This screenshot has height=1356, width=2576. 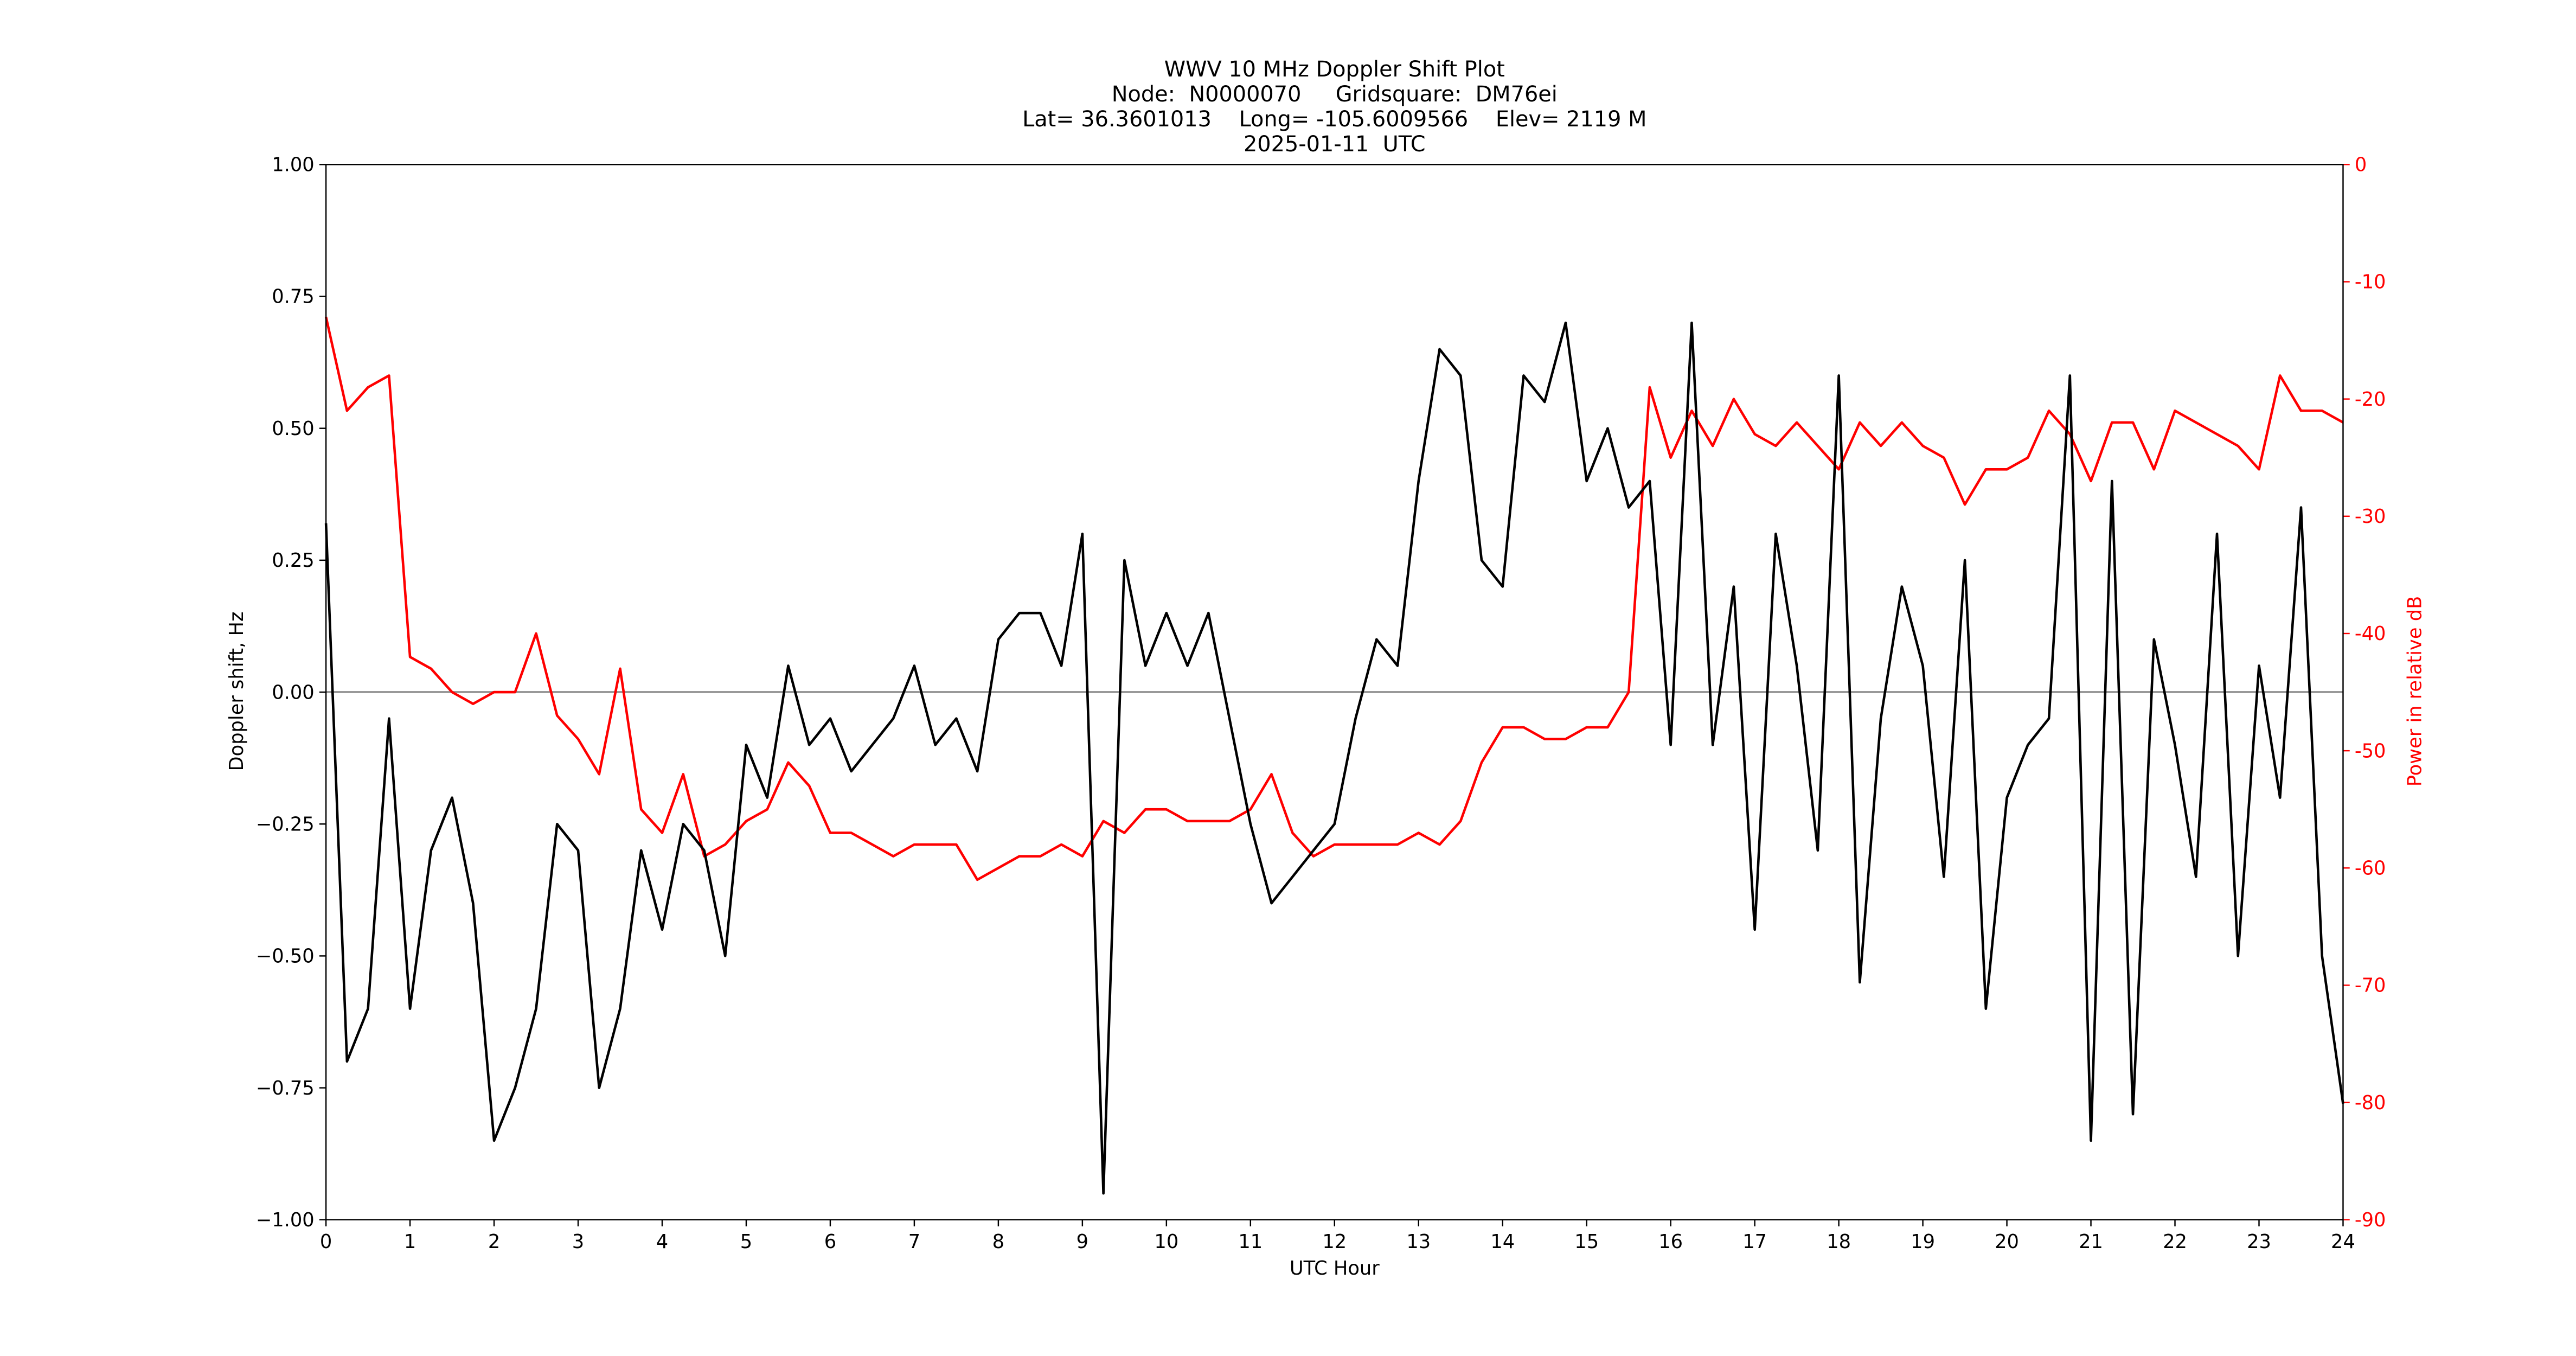 What do you see at coordinates (662, 1242) in the screenshot?
I see `x-tick-label: 4` at bounding box center [662, 1242].